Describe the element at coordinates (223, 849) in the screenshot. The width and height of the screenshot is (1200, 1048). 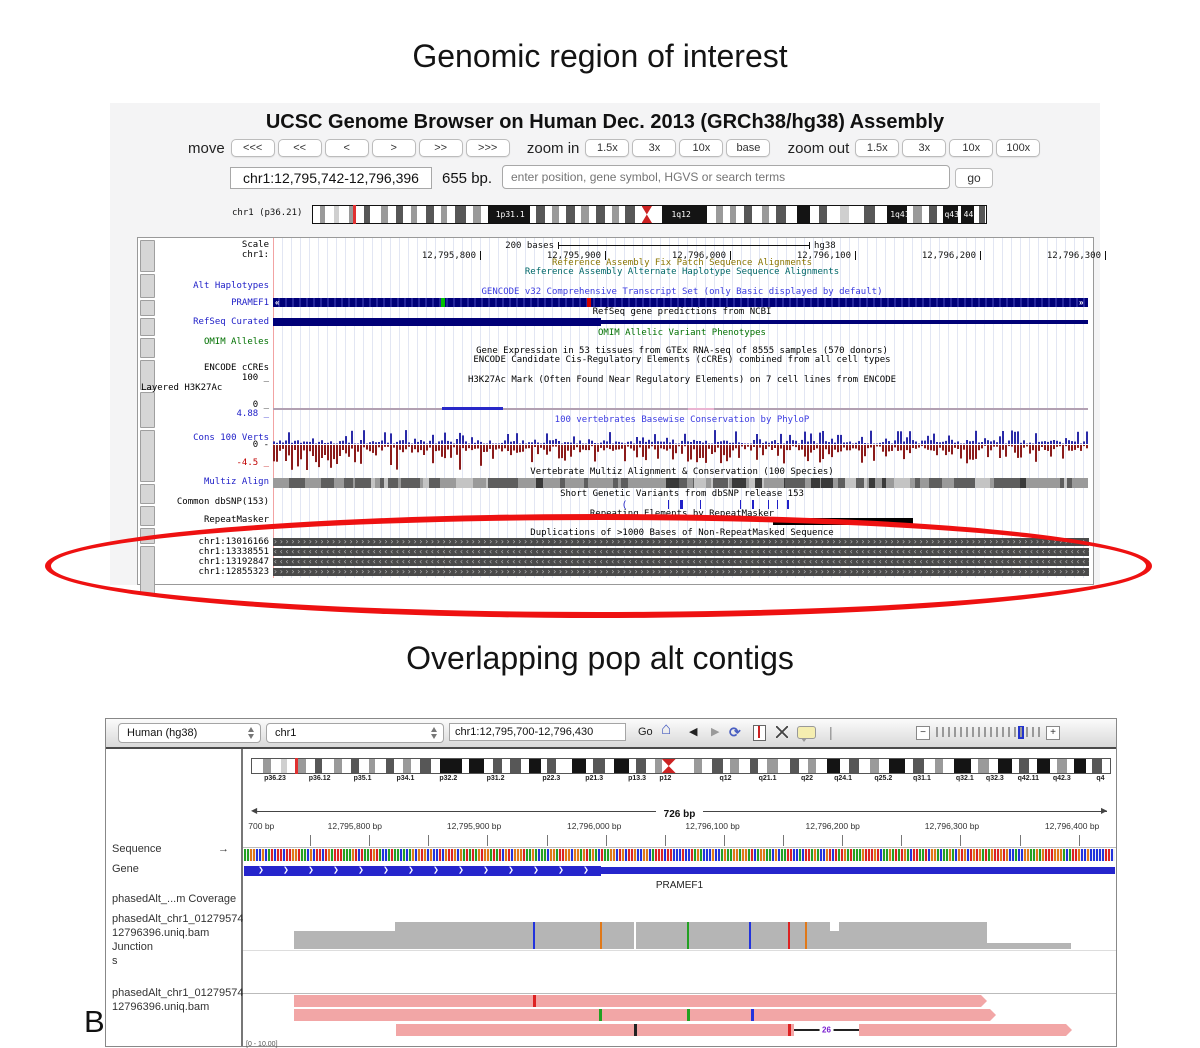
I see `sequence-strand-arrow: →` at that location.